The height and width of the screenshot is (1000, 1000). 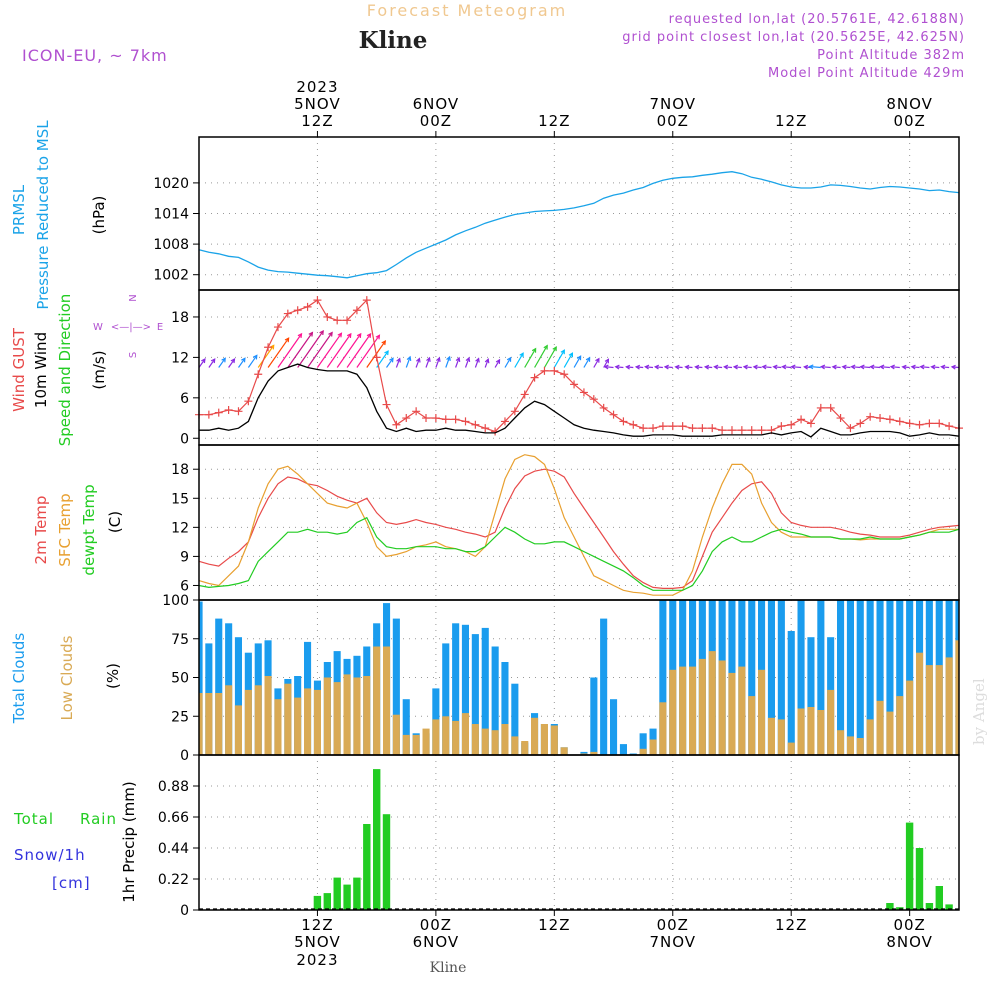 I want to click on low-clouds-label: Low Clouds, so click(x=67, y=677).